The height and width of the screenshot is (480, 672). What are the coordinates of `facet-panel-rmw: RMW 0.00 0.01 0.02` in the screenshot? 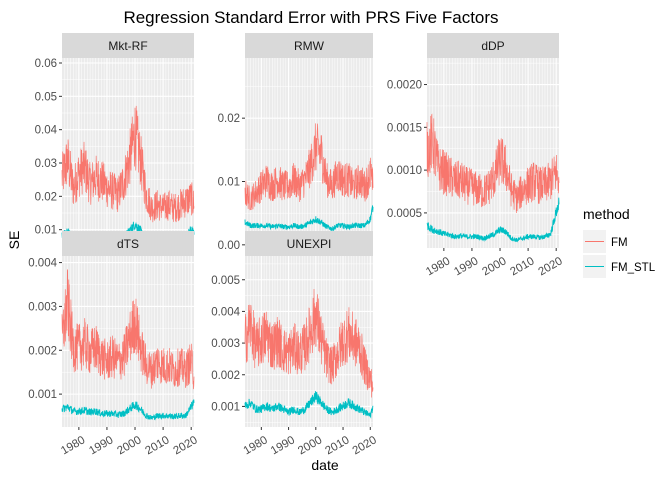 It's located at (296, 142).